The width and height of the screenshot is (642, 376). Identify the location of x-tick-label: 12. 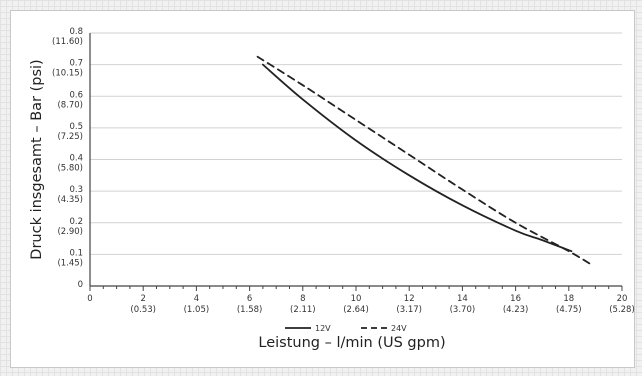
(409, 299).